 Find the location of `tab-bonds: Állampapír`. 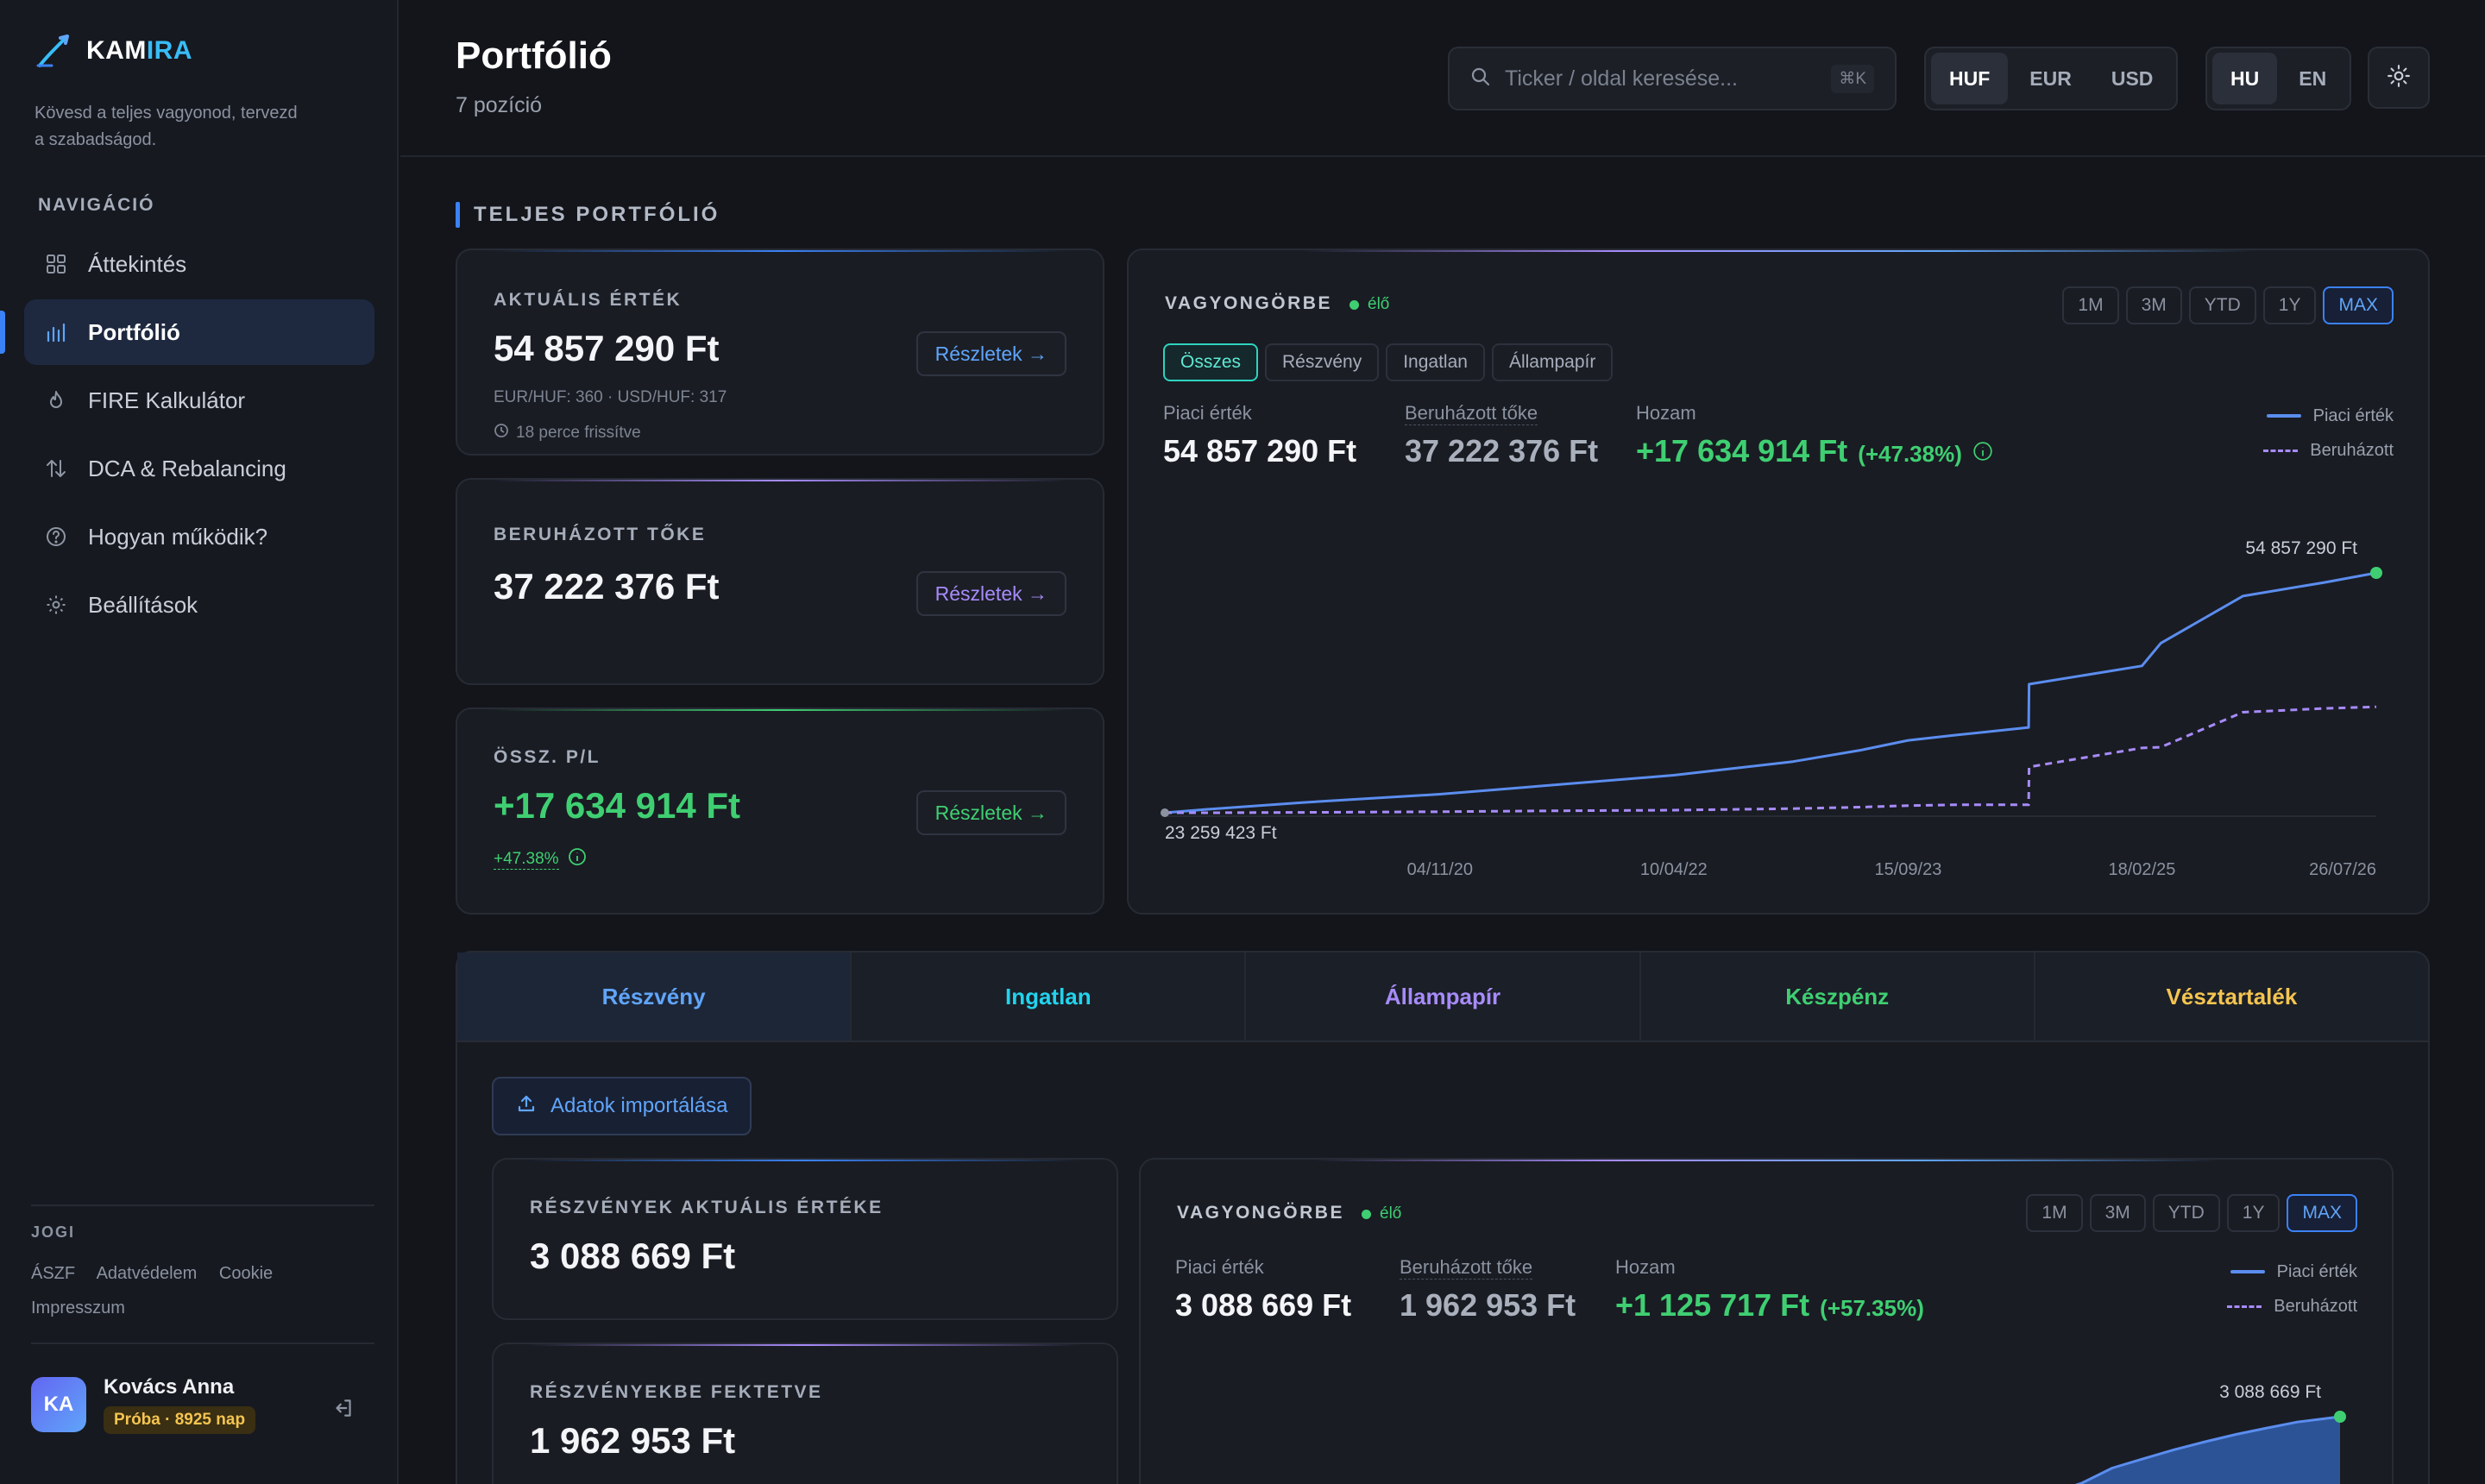

tab-bonds: Állampapír is located at coordinates (1443, 997).